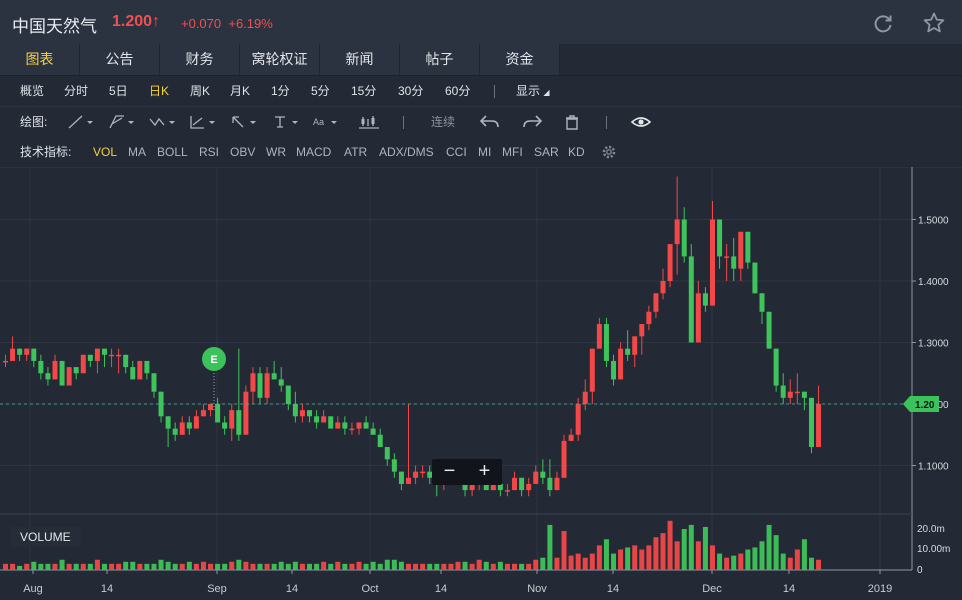 The width and height of the screenshot is (962, 600). I want to click on tab-financials: 财务, so click(200, 59).